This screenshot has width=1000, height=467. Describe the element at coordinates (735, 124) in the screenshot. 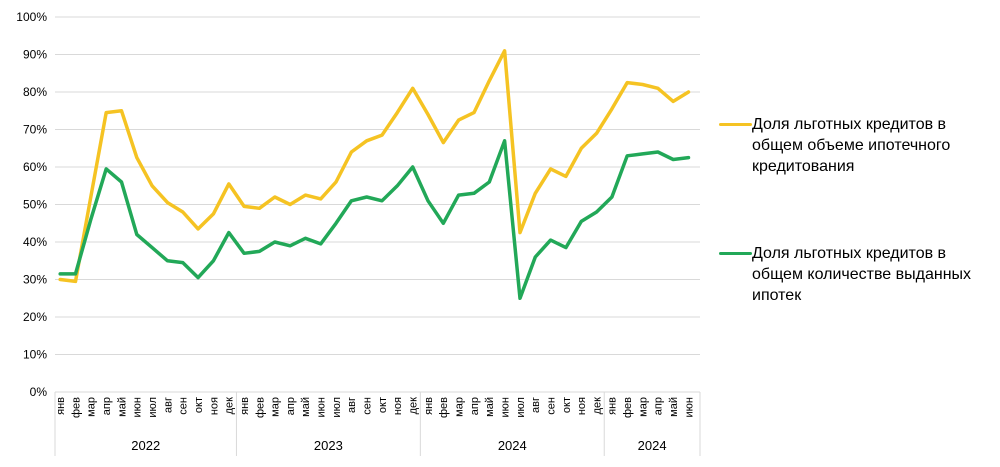

I see `legend-line-swatch-yellow` at that location.